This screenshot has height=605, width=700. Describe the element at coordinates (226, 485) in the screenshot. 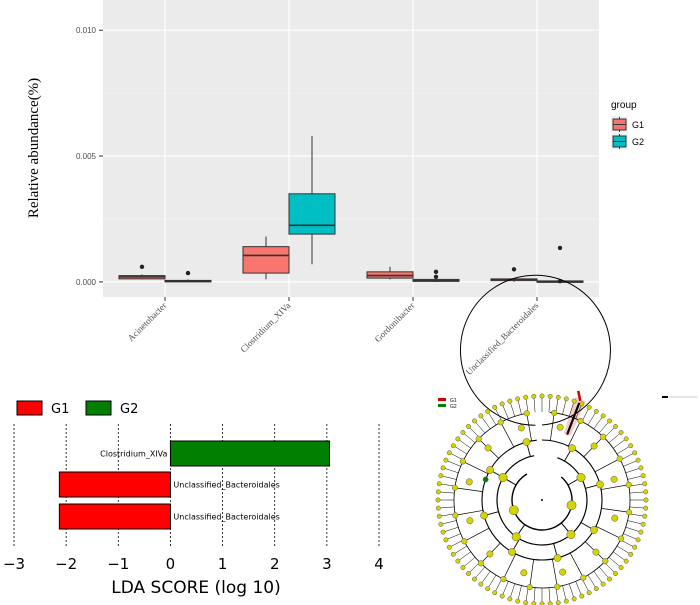

I see `lda-bar-label: Unclassified_Bacteroidales` at that location.